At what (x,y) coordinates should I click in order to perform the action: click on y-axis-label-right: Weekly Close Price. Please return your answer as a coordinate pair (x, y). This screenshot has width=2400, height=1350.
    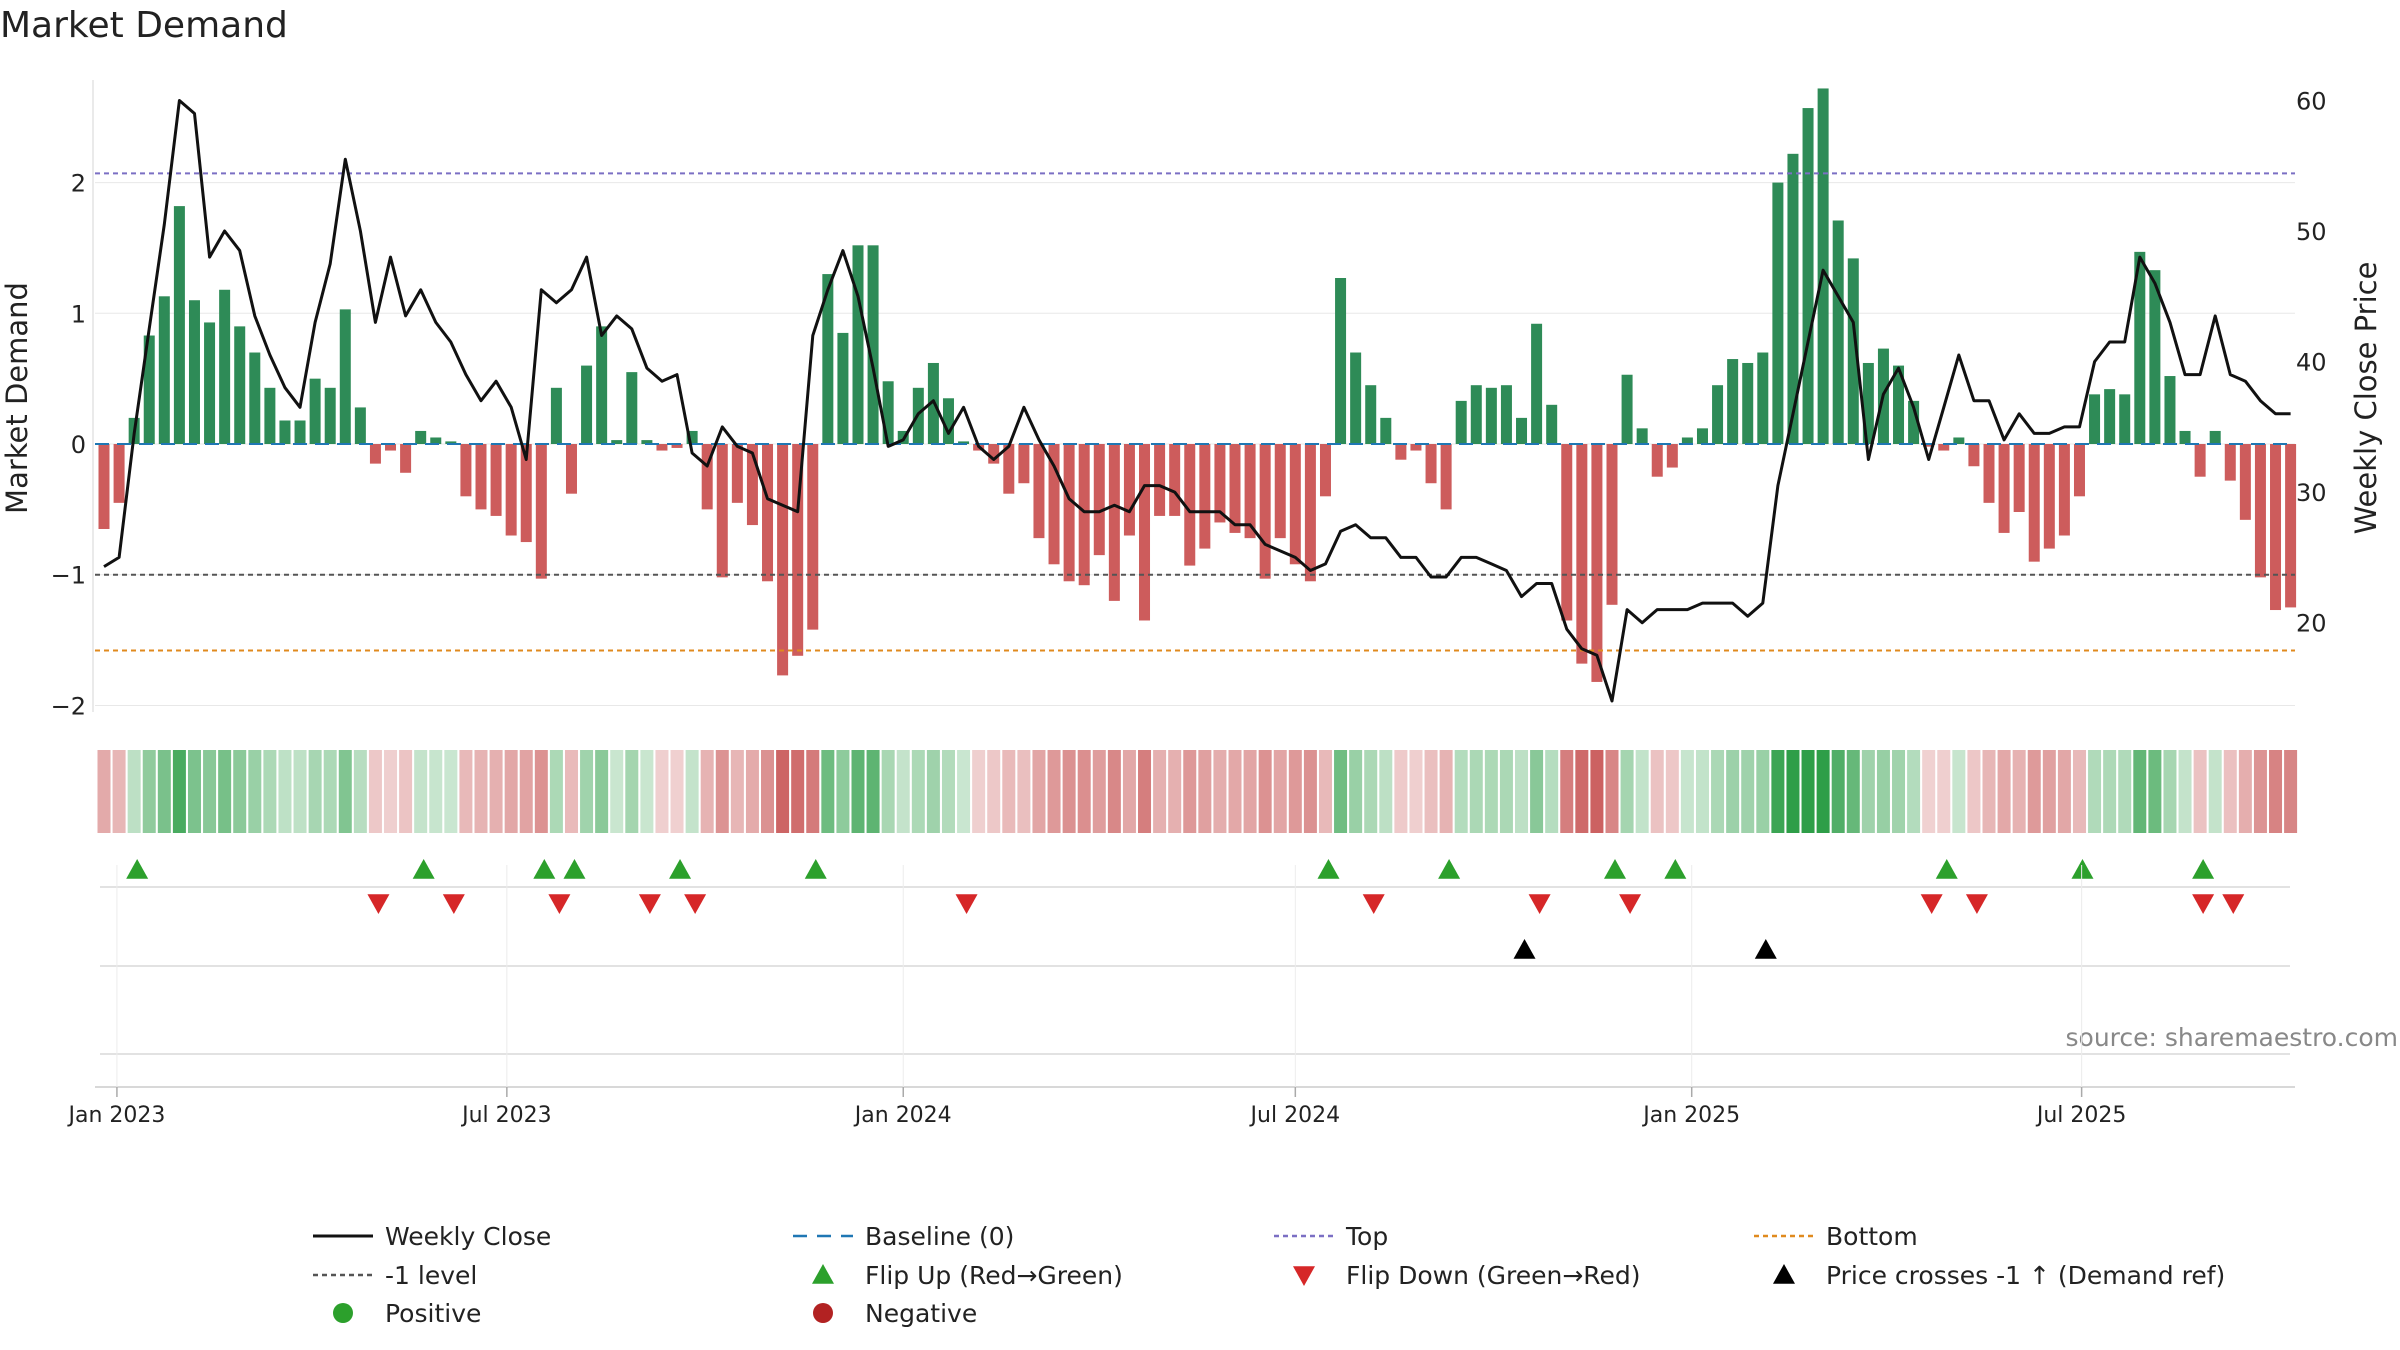
    Looking at the image, I should click on (2366, 398).